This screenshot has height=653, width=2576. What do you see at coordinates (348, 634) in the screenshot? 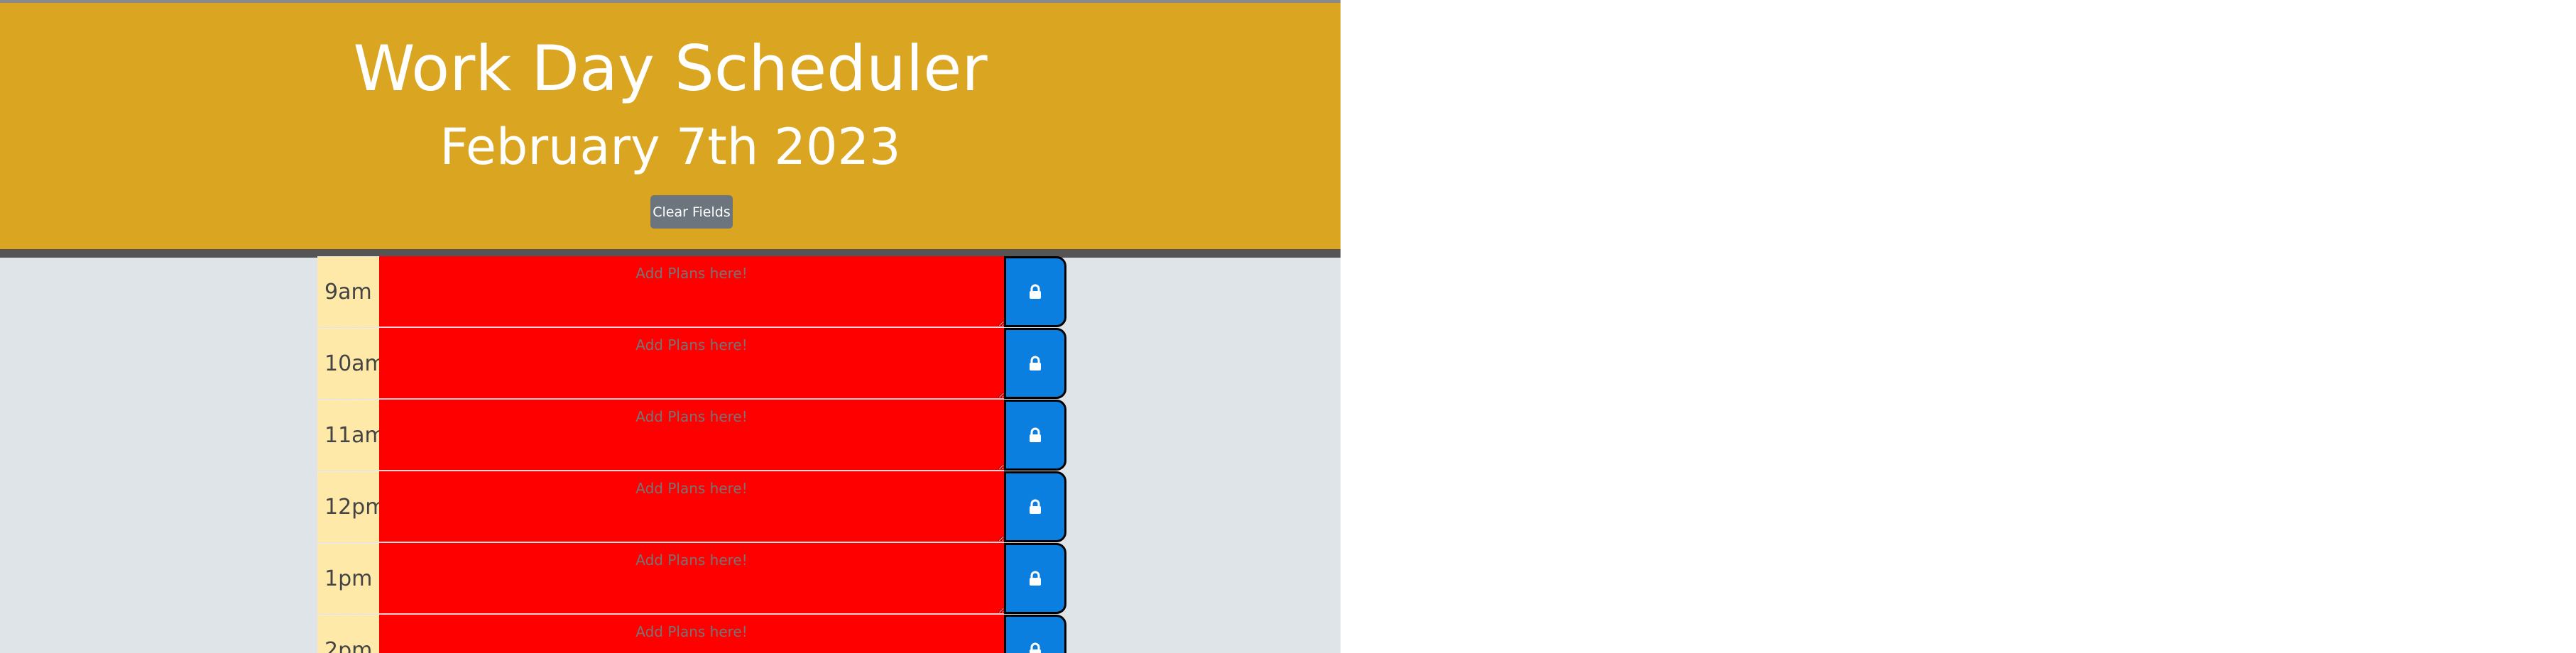
I see `hour-label: 2pm` at bounding box center [348, 634].